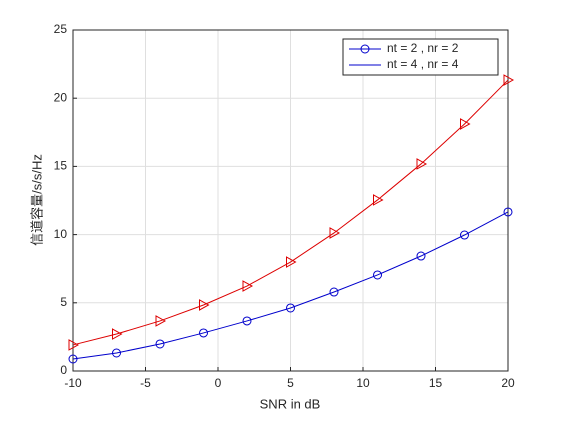  What do you see at coordinates (363, 383) in the screenshot?
I see `x-tick-label: 10` at bounding box center [363, 383].